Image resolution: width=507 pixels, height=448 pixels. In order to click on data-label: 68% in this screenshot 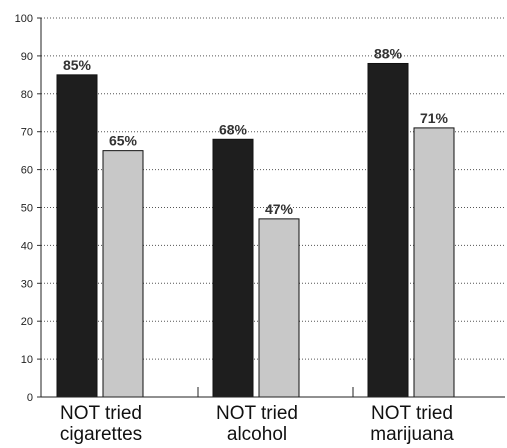, I will do `click(233, 129)`.